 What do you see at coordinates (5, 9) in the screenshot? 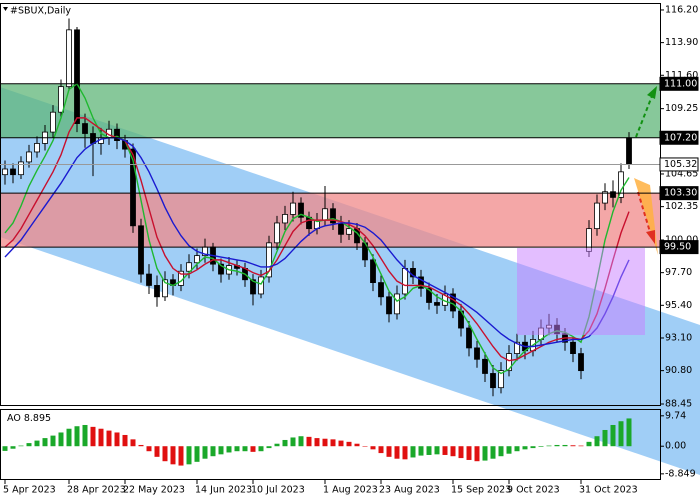
I see `title-icon` at bounding box center [5, 9].